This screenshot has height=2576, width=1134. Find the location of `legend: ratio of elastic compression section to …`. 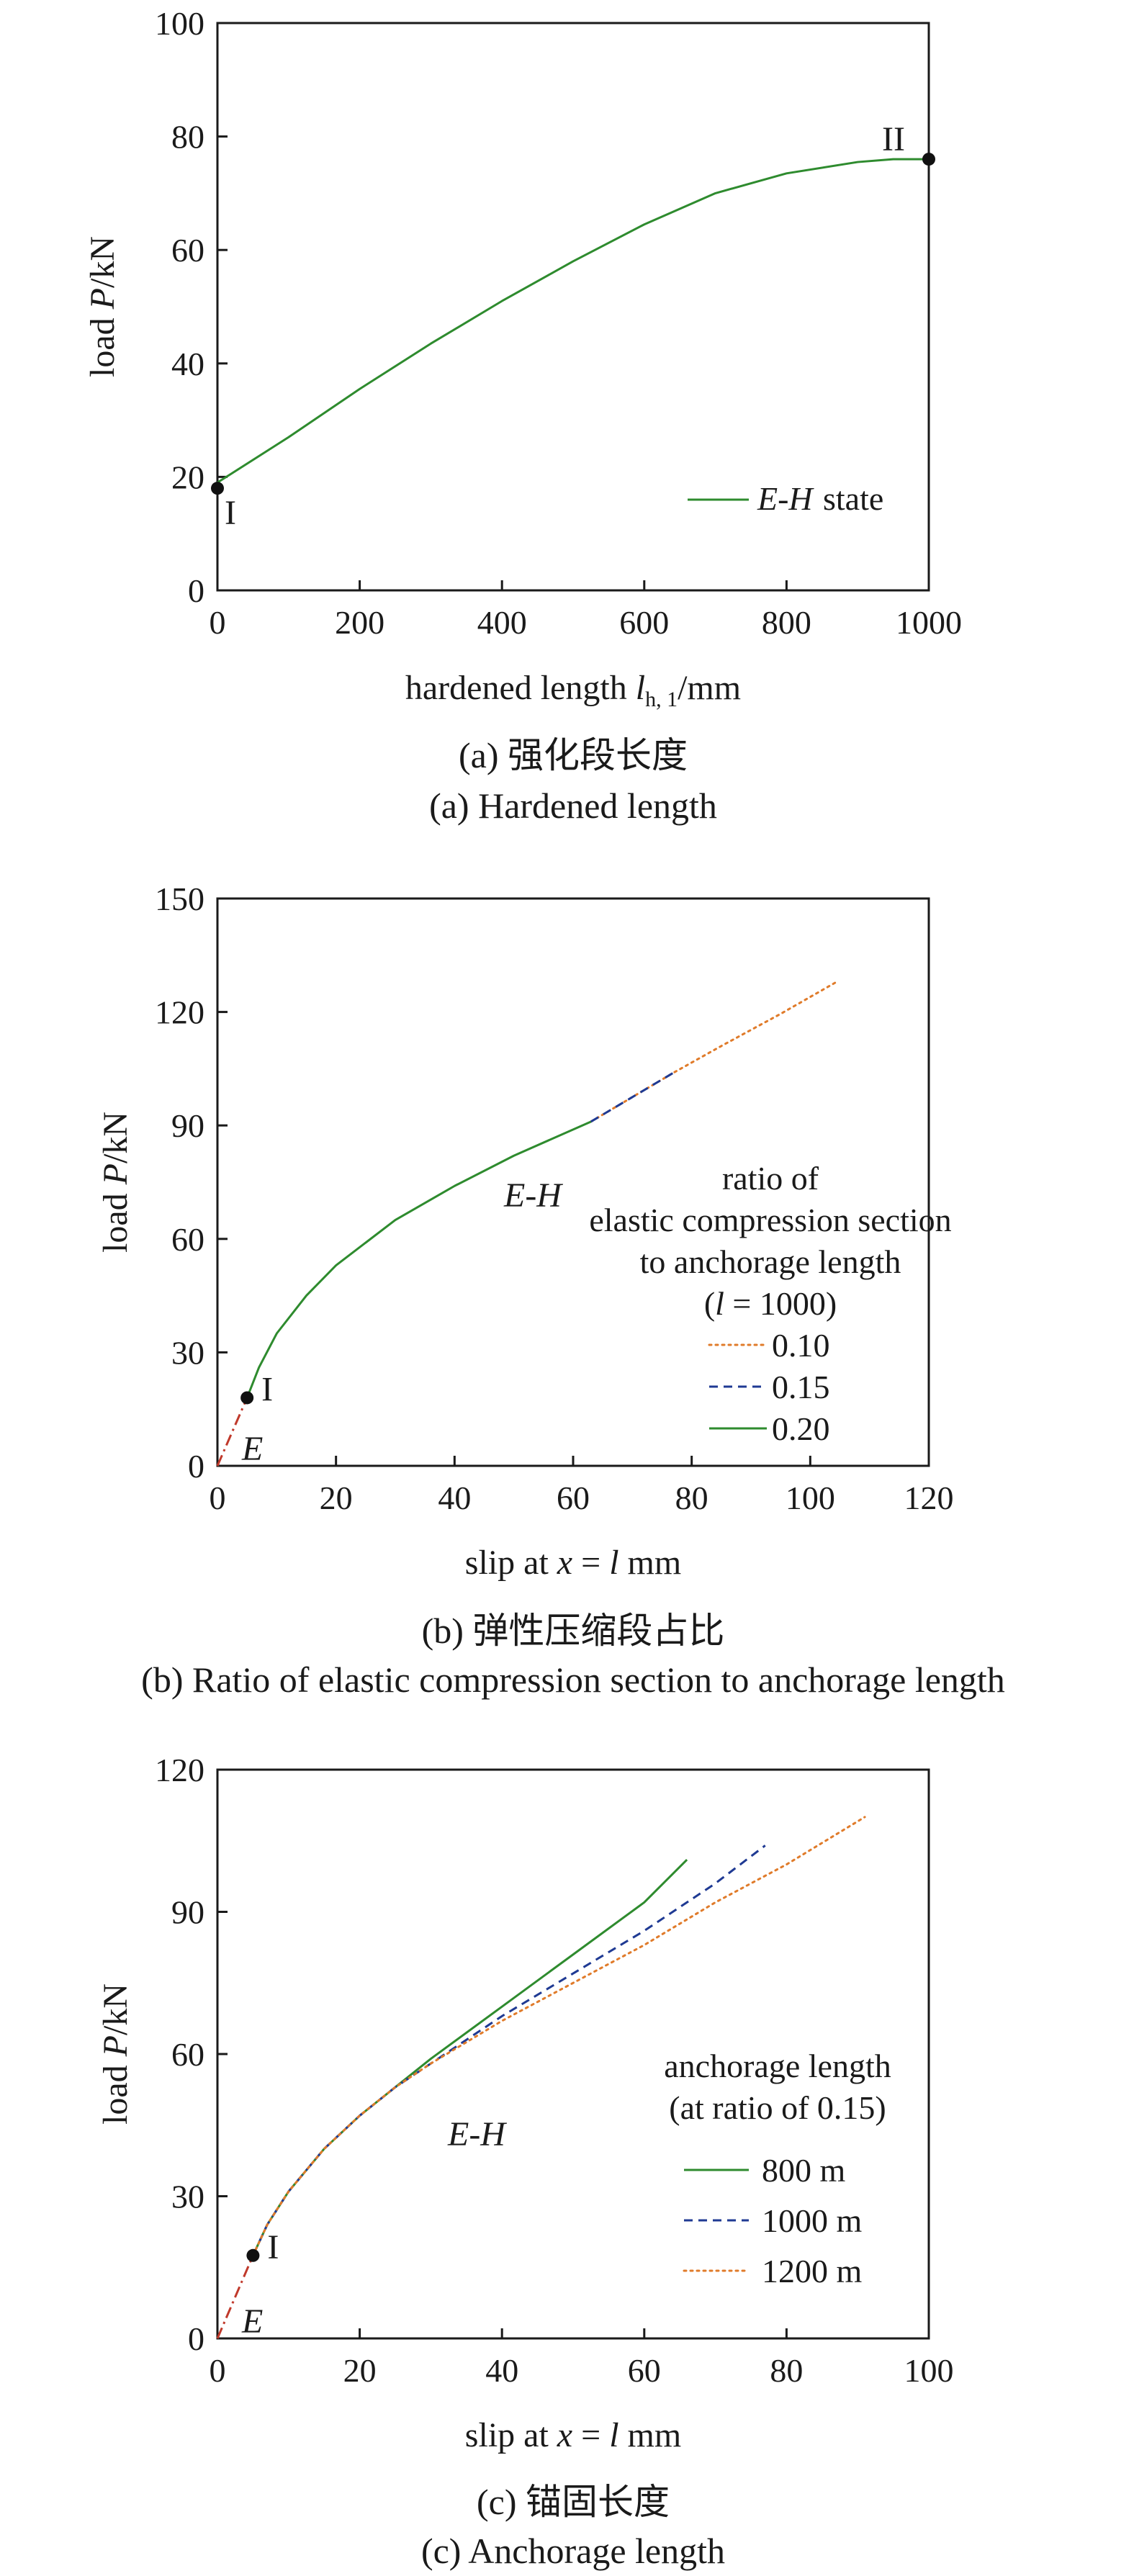

legend: ratio of elastic compression section to … is located at coordinates (770, 1303).